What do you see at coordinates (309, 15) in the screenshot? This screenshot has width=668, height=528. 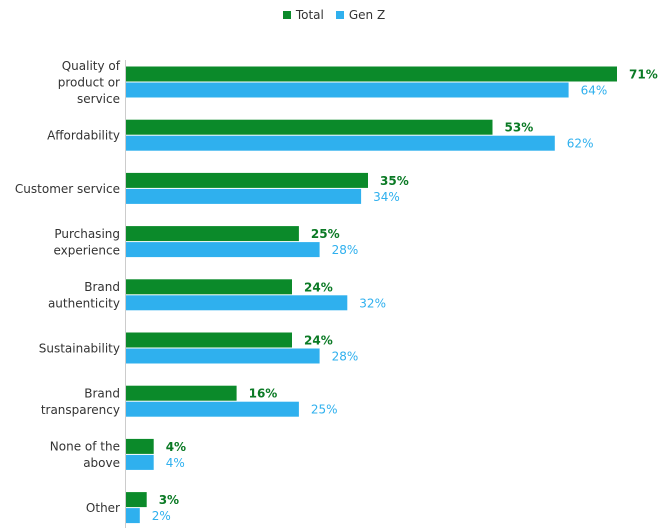 I see `legend-label-total: Total` at bounding box center [309, 15].